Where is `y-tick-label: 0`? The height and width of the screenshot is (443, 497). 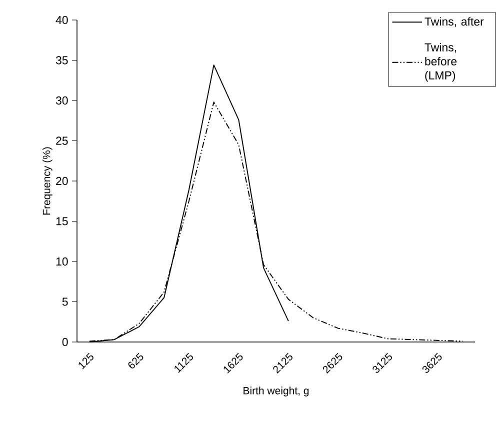
y-tick-label: 0 is located at coordinates (65, 342).